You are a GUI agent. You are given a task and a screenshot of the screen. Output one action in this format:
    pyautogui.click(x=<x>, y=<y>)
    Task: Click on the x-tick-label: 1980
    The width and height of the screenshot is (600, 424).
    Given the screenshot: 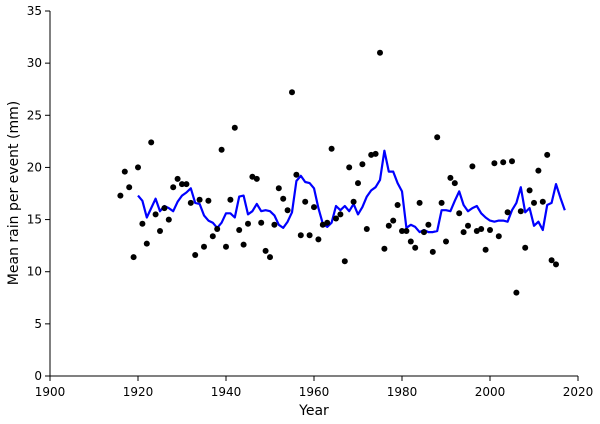 What is the action you would take?
    pyautogui.click(x=402, y=392)
    